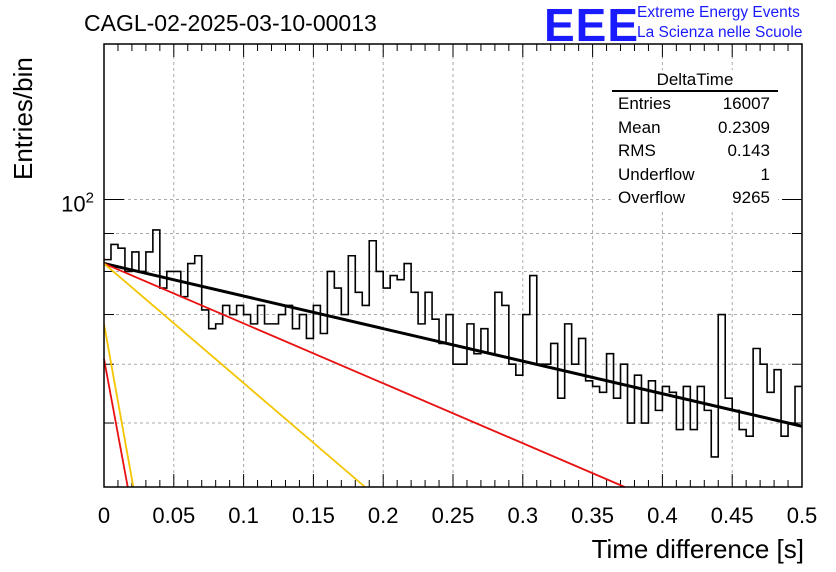  Describe the element at coordinates (652, 197) in the screenshot. I see `stats-label: Overflow` at that location.